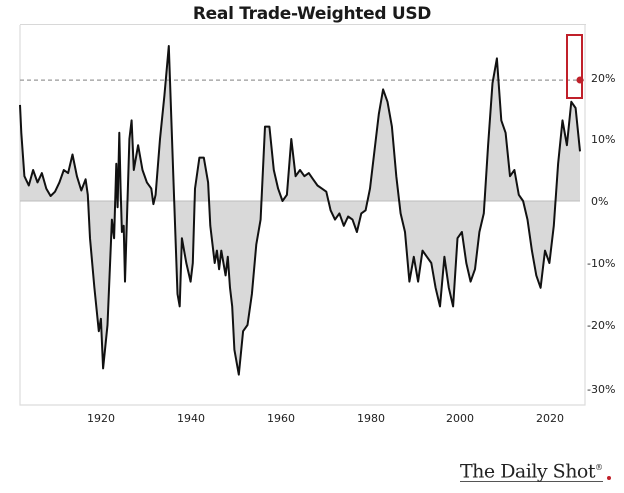 This screenshot has height=493, width=624. I want to click on x-tick-label: 1940, so click(191, 418).